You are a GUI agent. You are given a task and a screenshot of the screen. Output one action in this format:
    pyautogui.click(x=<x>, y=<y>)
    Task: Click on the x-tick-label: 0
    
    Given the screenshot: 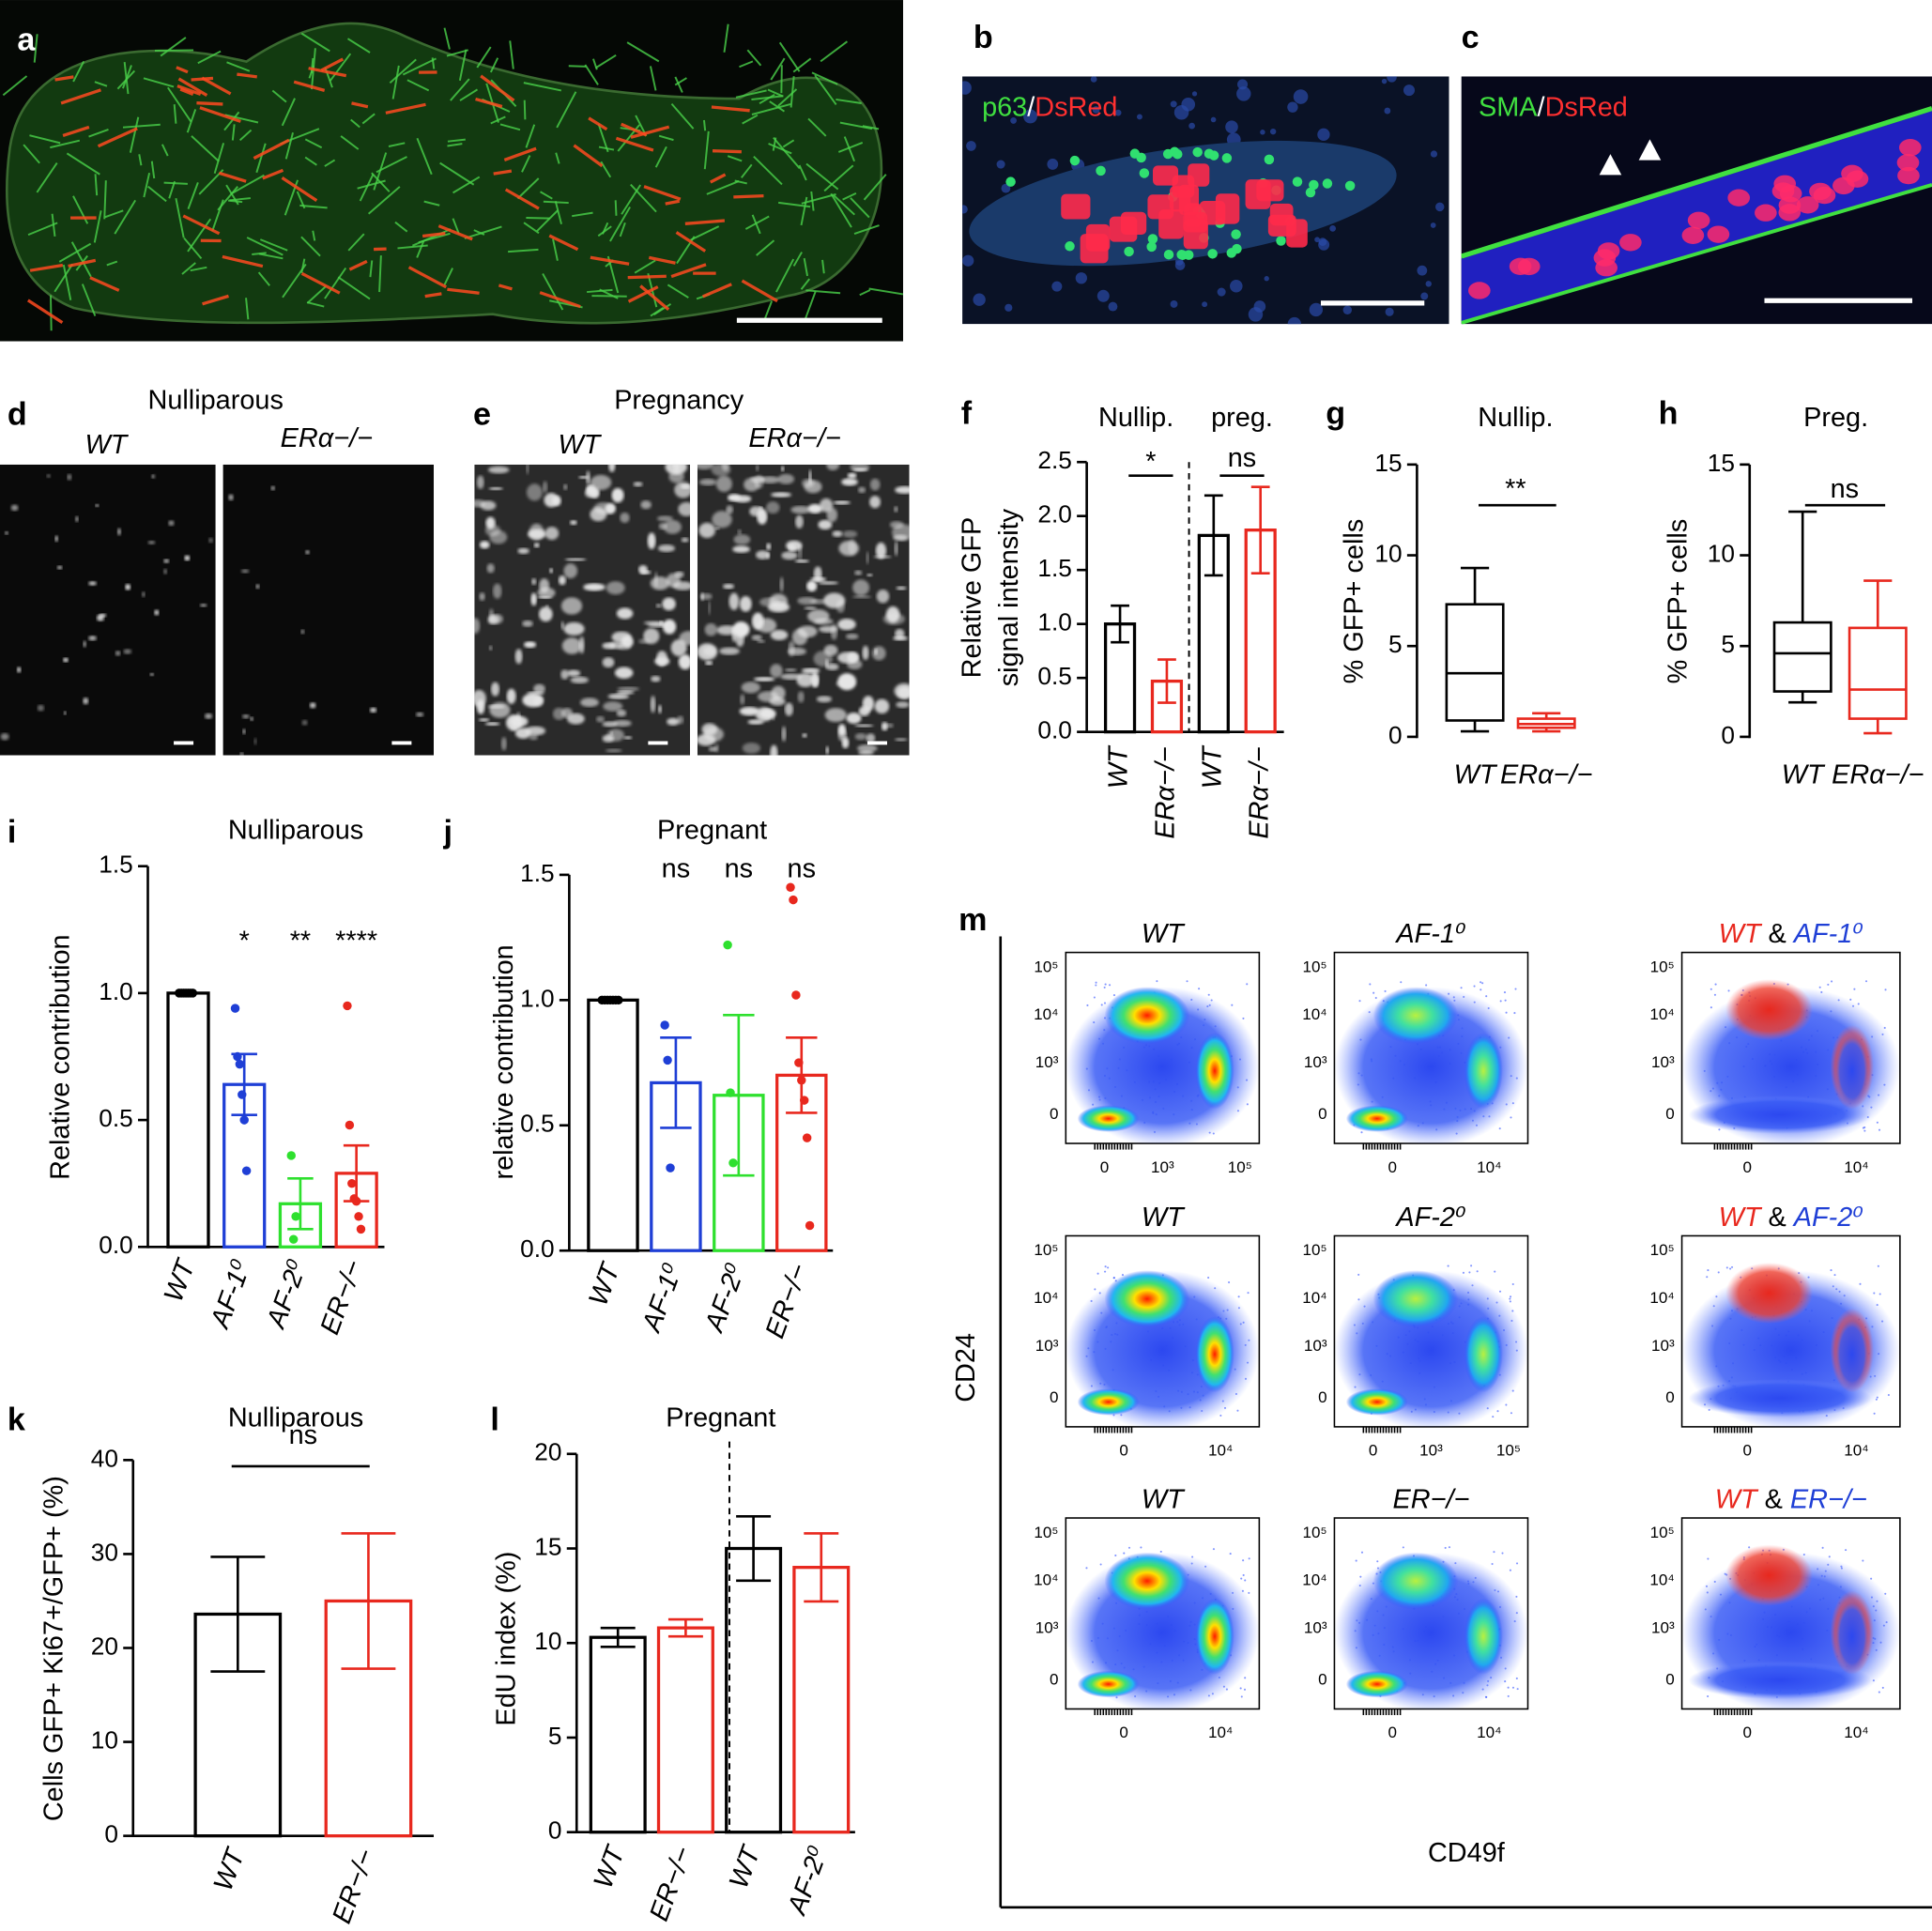 What is the action you would take?
    pyautogui.click(x=1373, y=1451)
    